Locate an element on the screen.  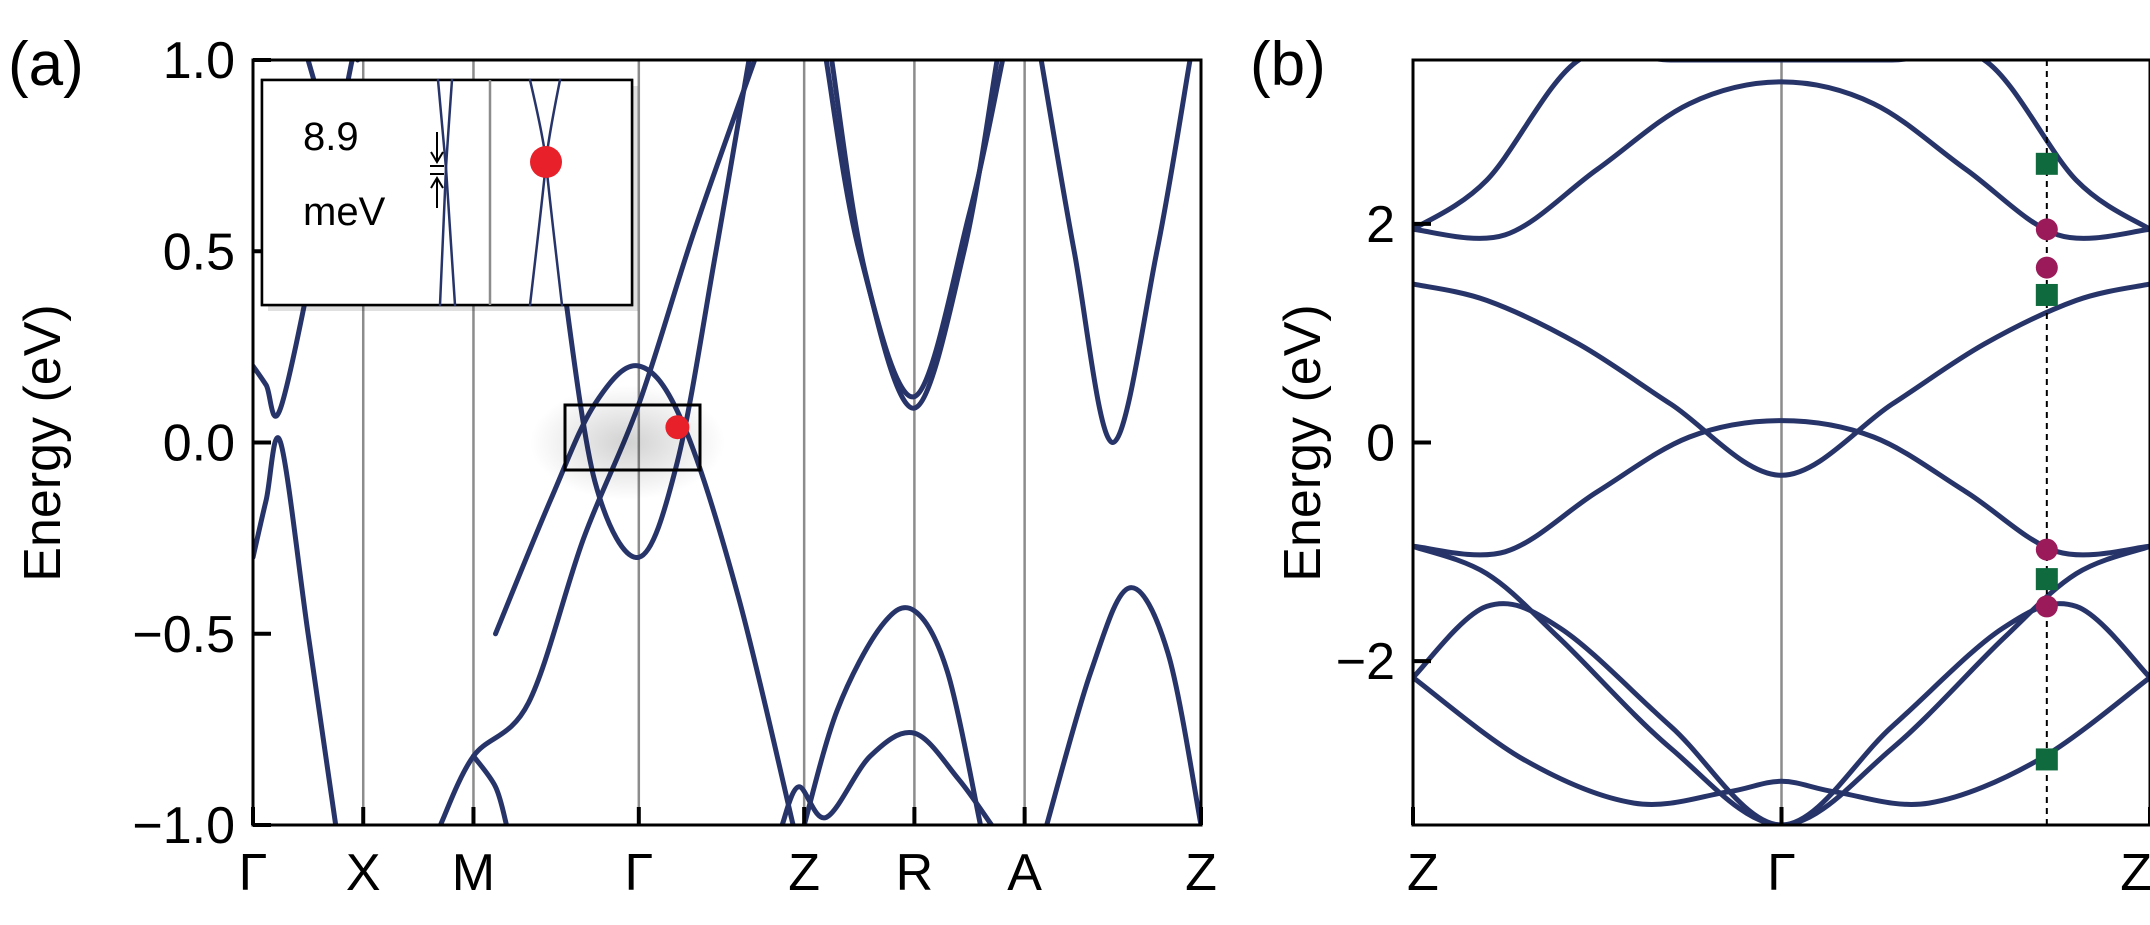
y-tick-label: −1.0 is located at coordinates (183, 826).